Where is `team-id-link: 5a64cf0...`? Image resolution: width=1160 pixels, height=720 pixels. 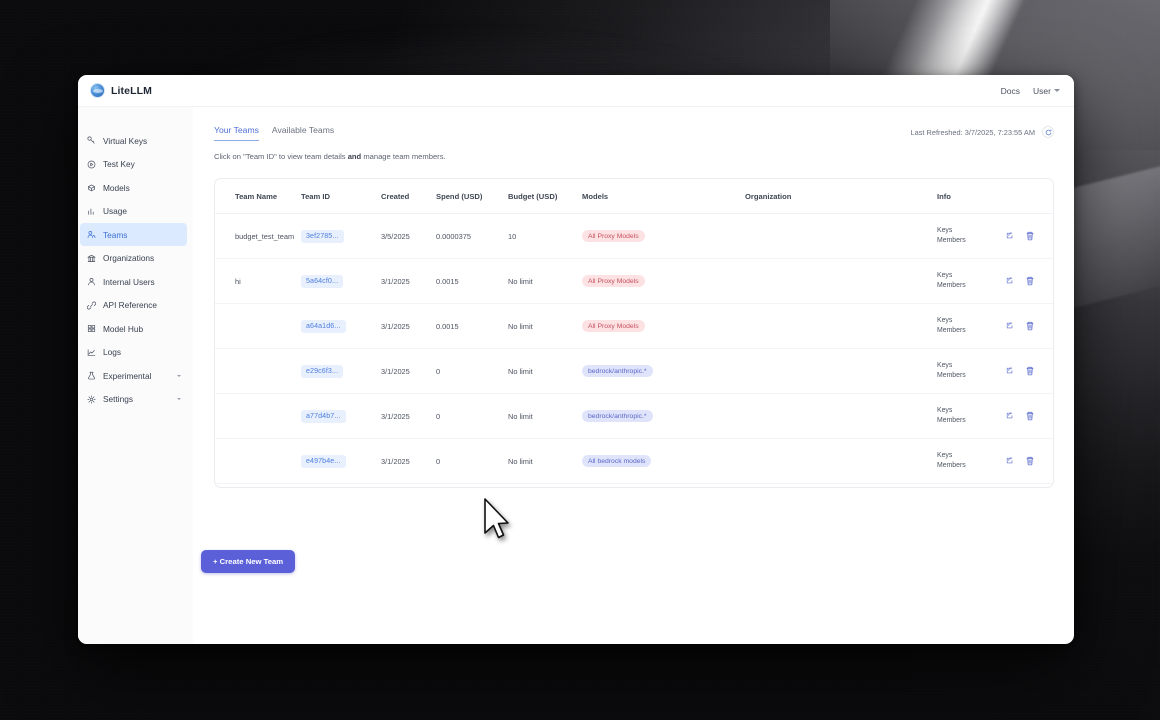 team-id-link: 5a64cf0... is located at coordinates (322, 281).